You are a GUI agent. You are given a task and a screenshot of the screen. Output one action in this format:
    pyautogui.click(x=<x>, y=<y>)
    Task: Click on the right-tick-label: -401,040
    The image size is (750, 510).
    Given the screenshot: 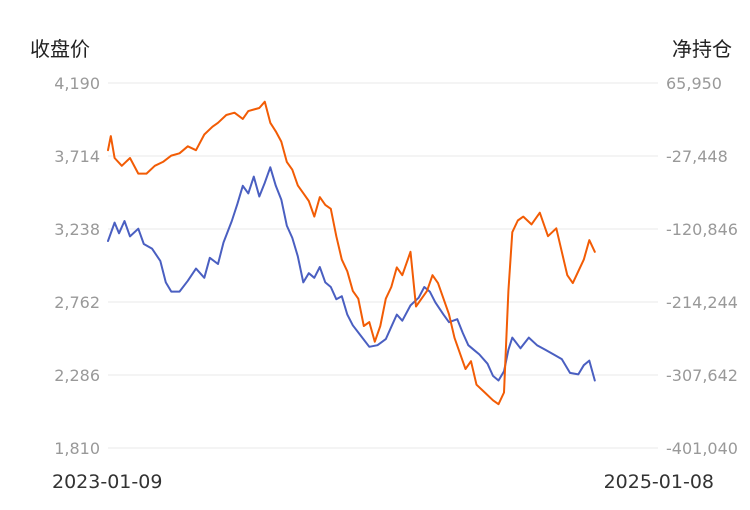 What is the action you would take?
    pyautogui.click(x=702, y=448)
    